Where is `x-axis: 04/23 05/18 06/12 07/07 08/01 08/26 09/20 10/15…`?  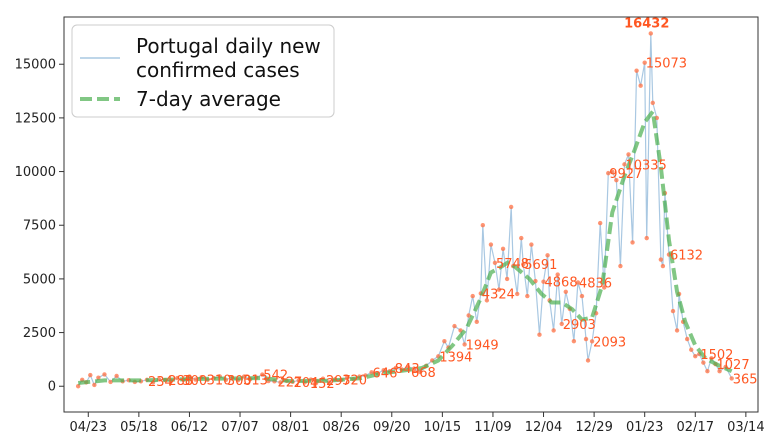
x-axis: 04/23 05/18 06/12 07/07 08/01 08/26 09/20 10/15… is located at coordinates (417, 423).